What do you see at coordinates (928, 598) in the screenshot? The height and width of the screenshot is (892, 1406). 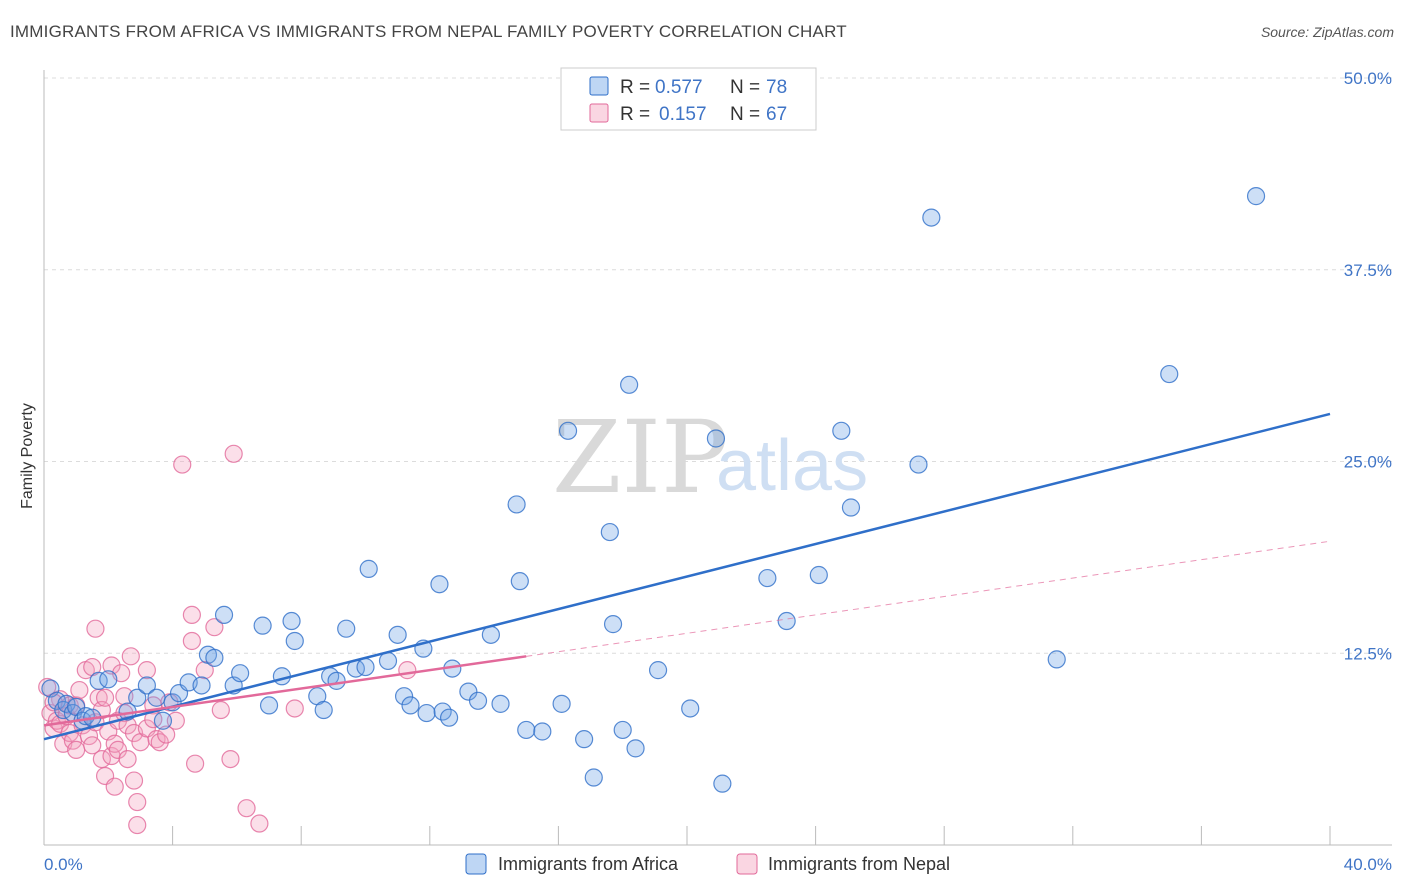 I see `nepal-trend-extension` at bounding box center [928, 598].